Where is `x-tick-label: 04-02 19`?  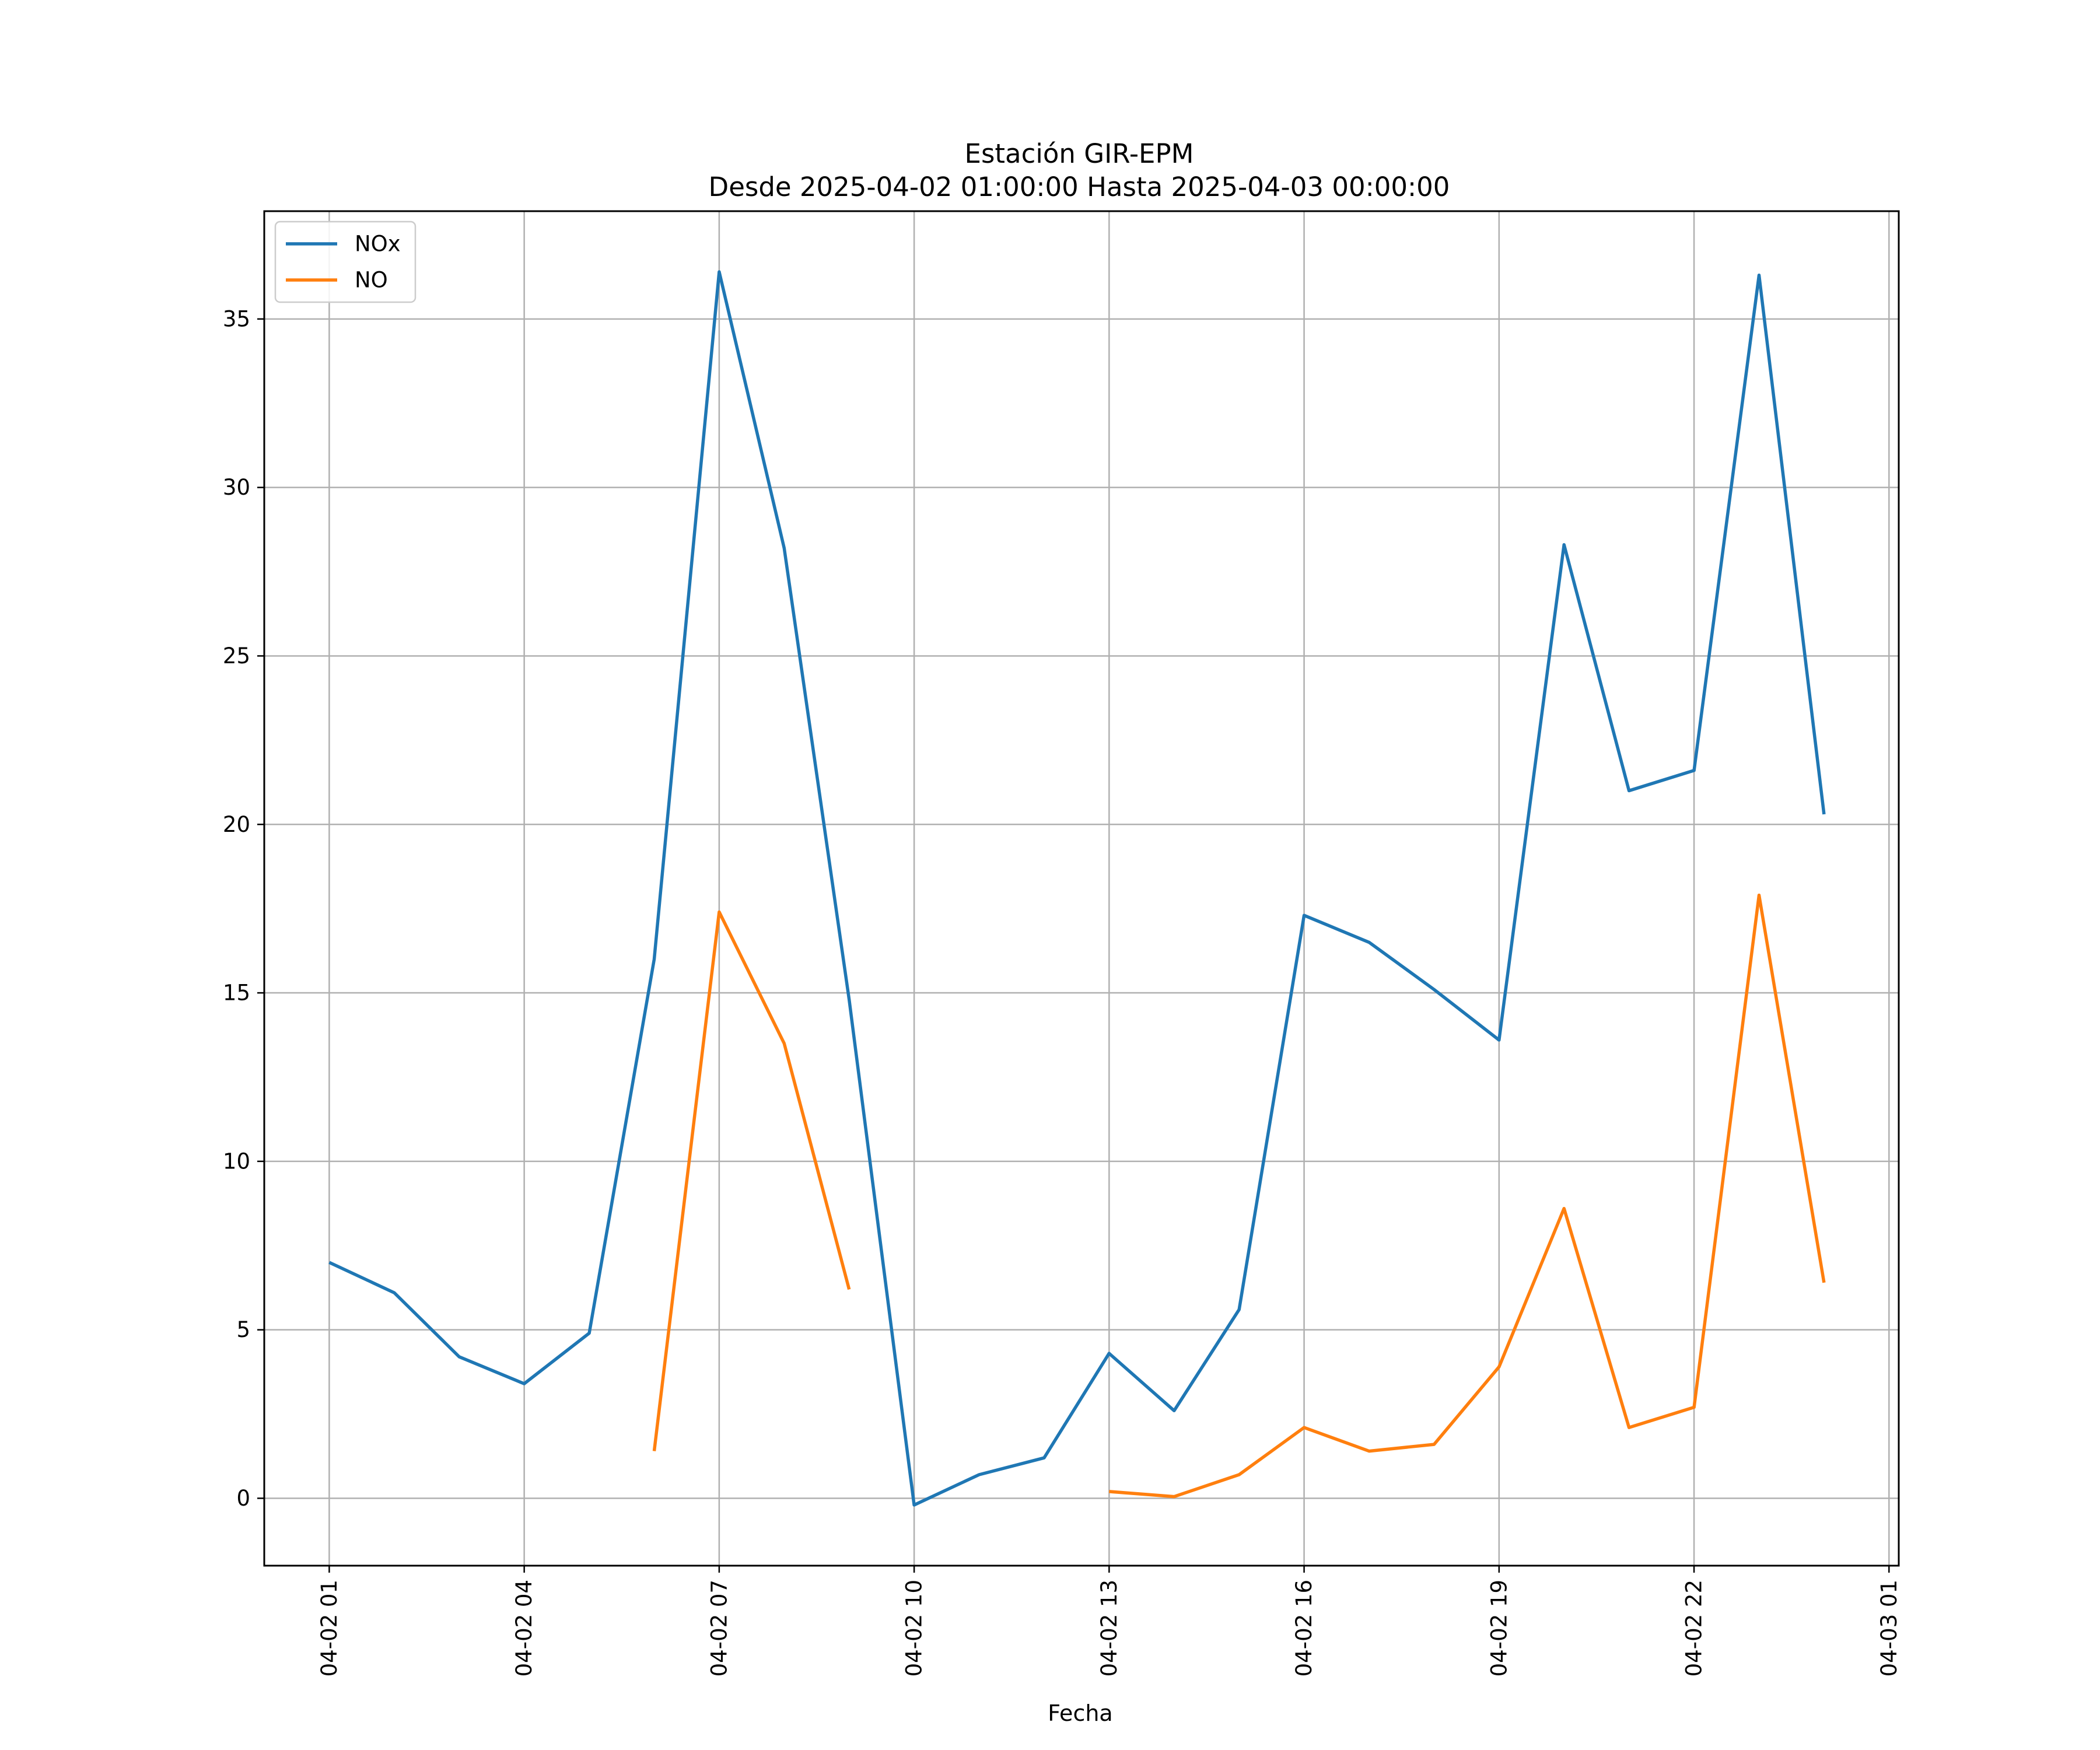
x-tick-label: 04-02 19 is located at coordinates (1498, 1628).